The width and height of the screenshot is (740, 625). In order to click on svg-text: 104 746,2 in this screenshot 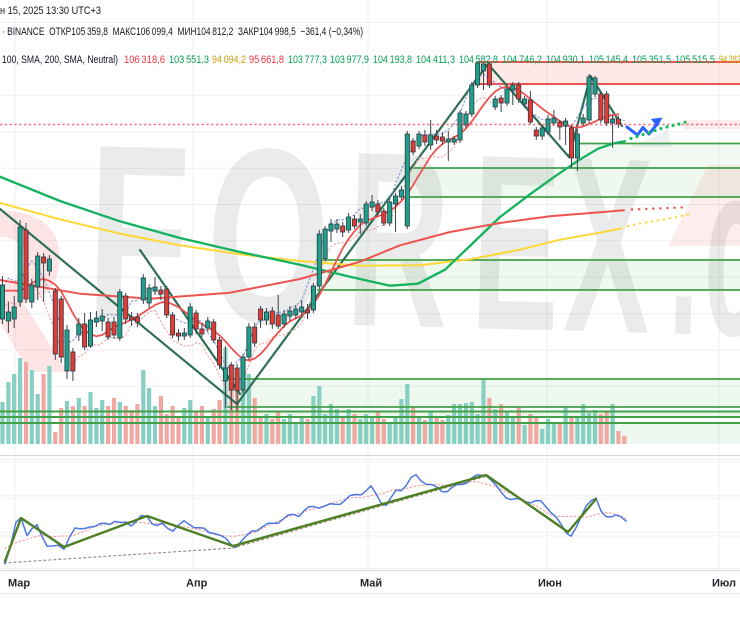, I will do `click(522, 60)`.